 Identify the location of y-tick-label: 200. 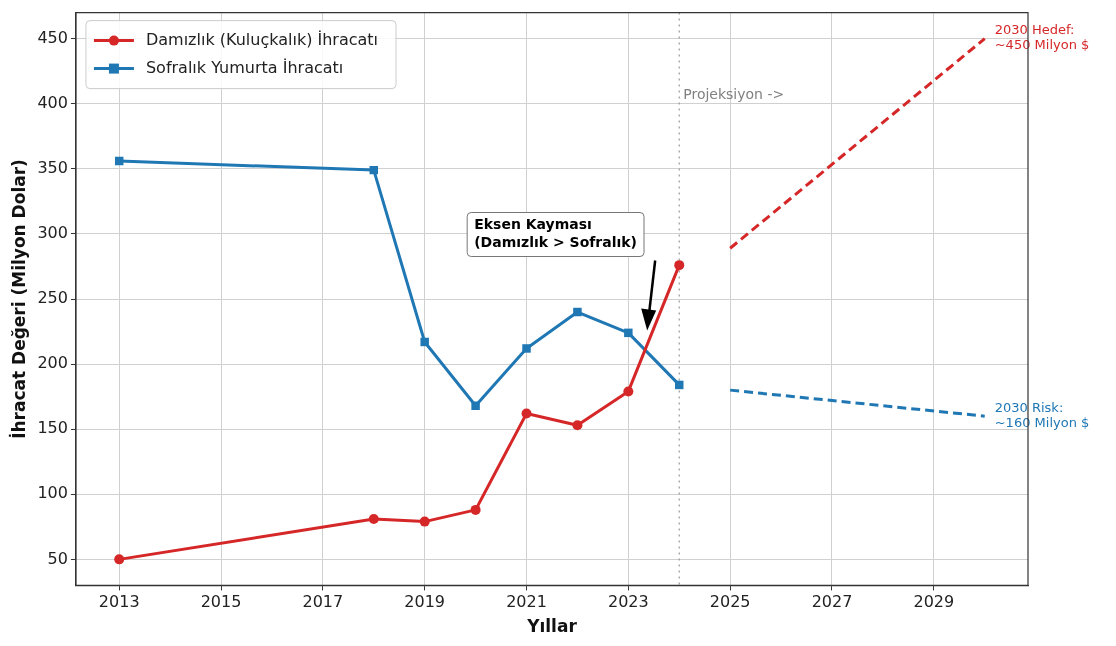
(52, 363).